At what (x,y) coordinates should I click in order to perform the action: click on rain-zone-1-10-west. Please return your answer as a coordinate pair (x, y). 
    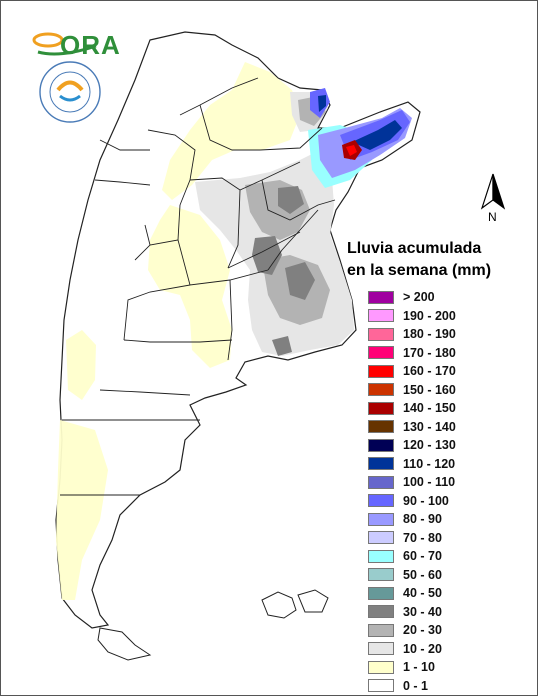
    Looking at the image, I should click on (81, 365).